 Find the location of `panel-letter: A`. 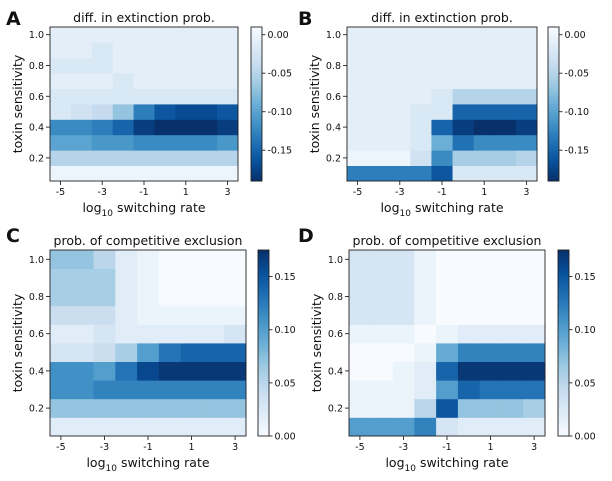

panel-letter: A is located at coordinates (13, 19).